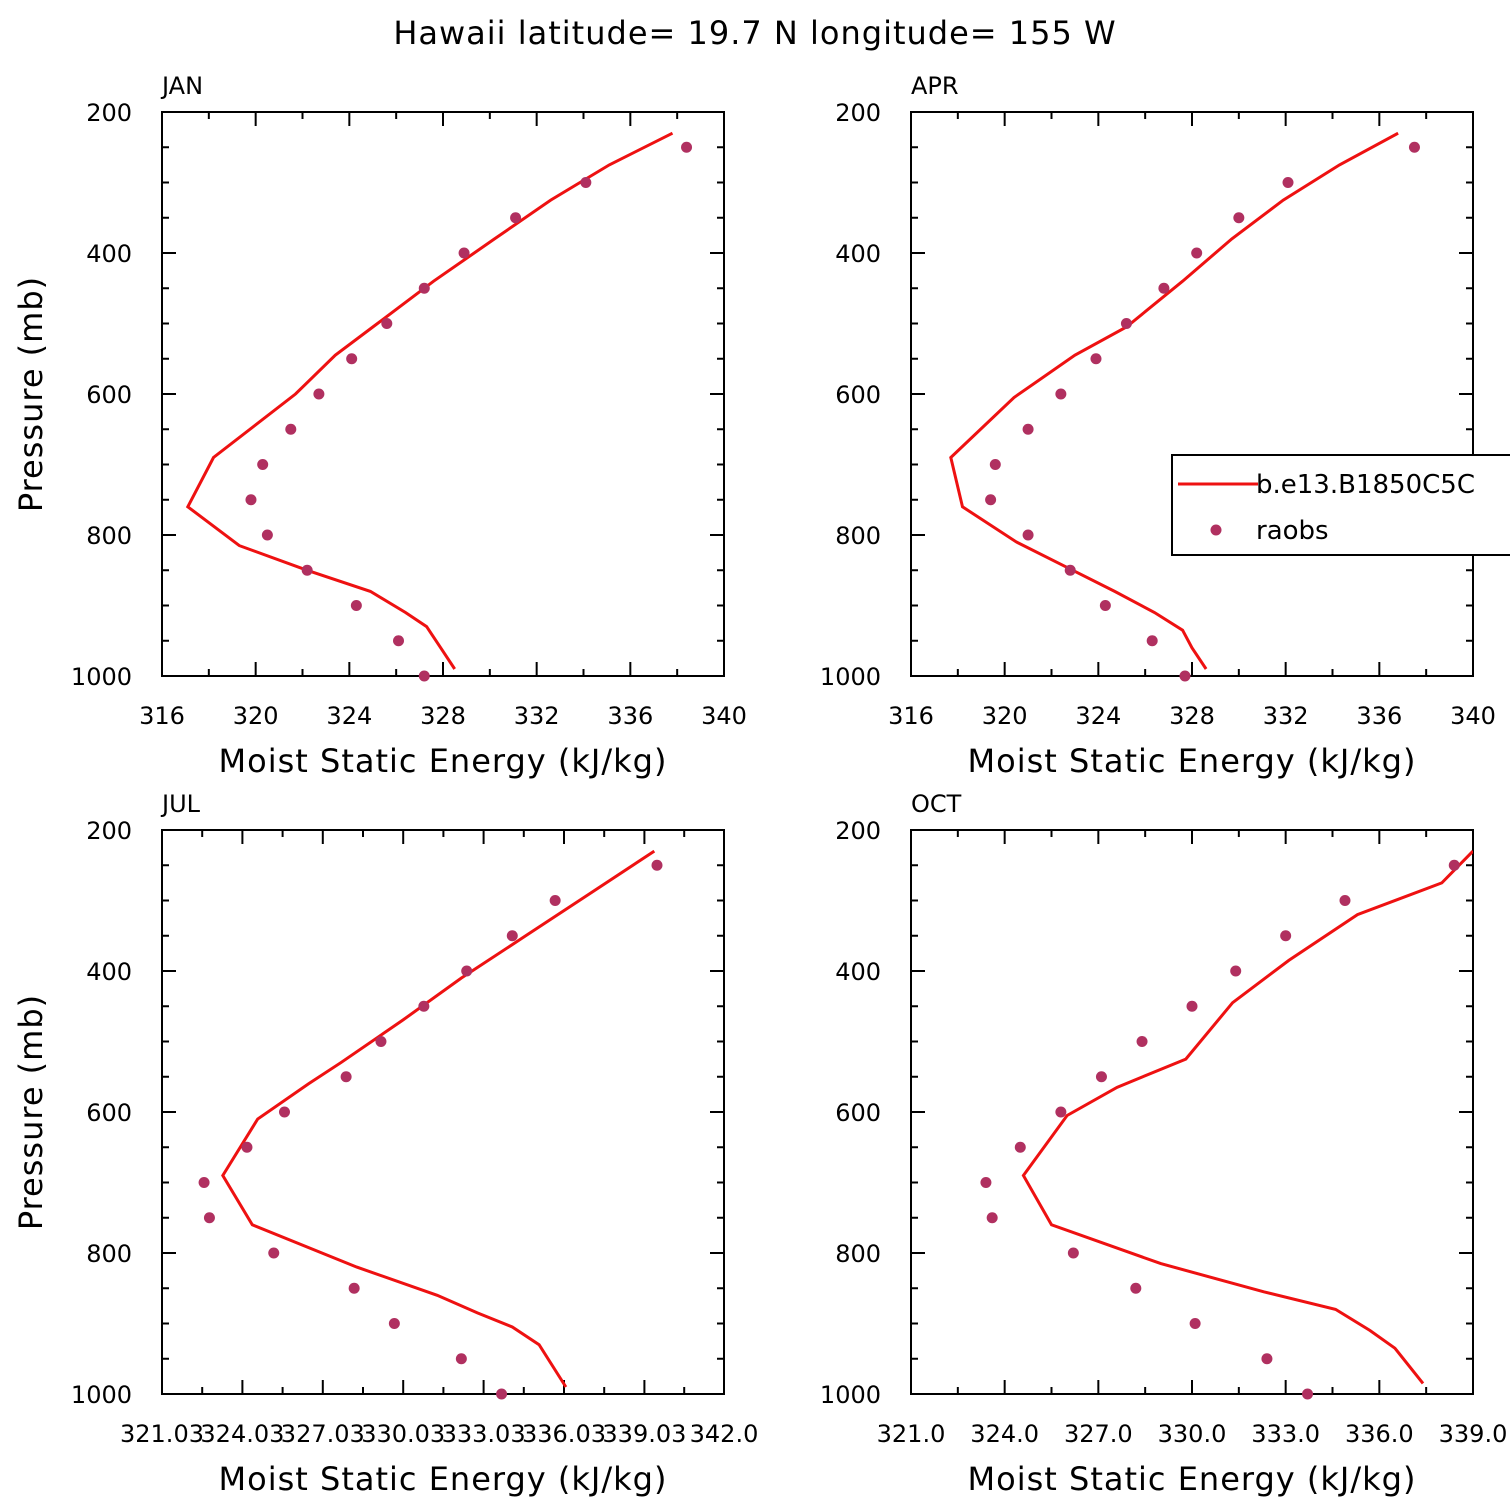  What do you see at coordinates (1192, 1434) in the screenshot?
I see `x-tick-label: 330.0` at bounding box center [1192, 1434].